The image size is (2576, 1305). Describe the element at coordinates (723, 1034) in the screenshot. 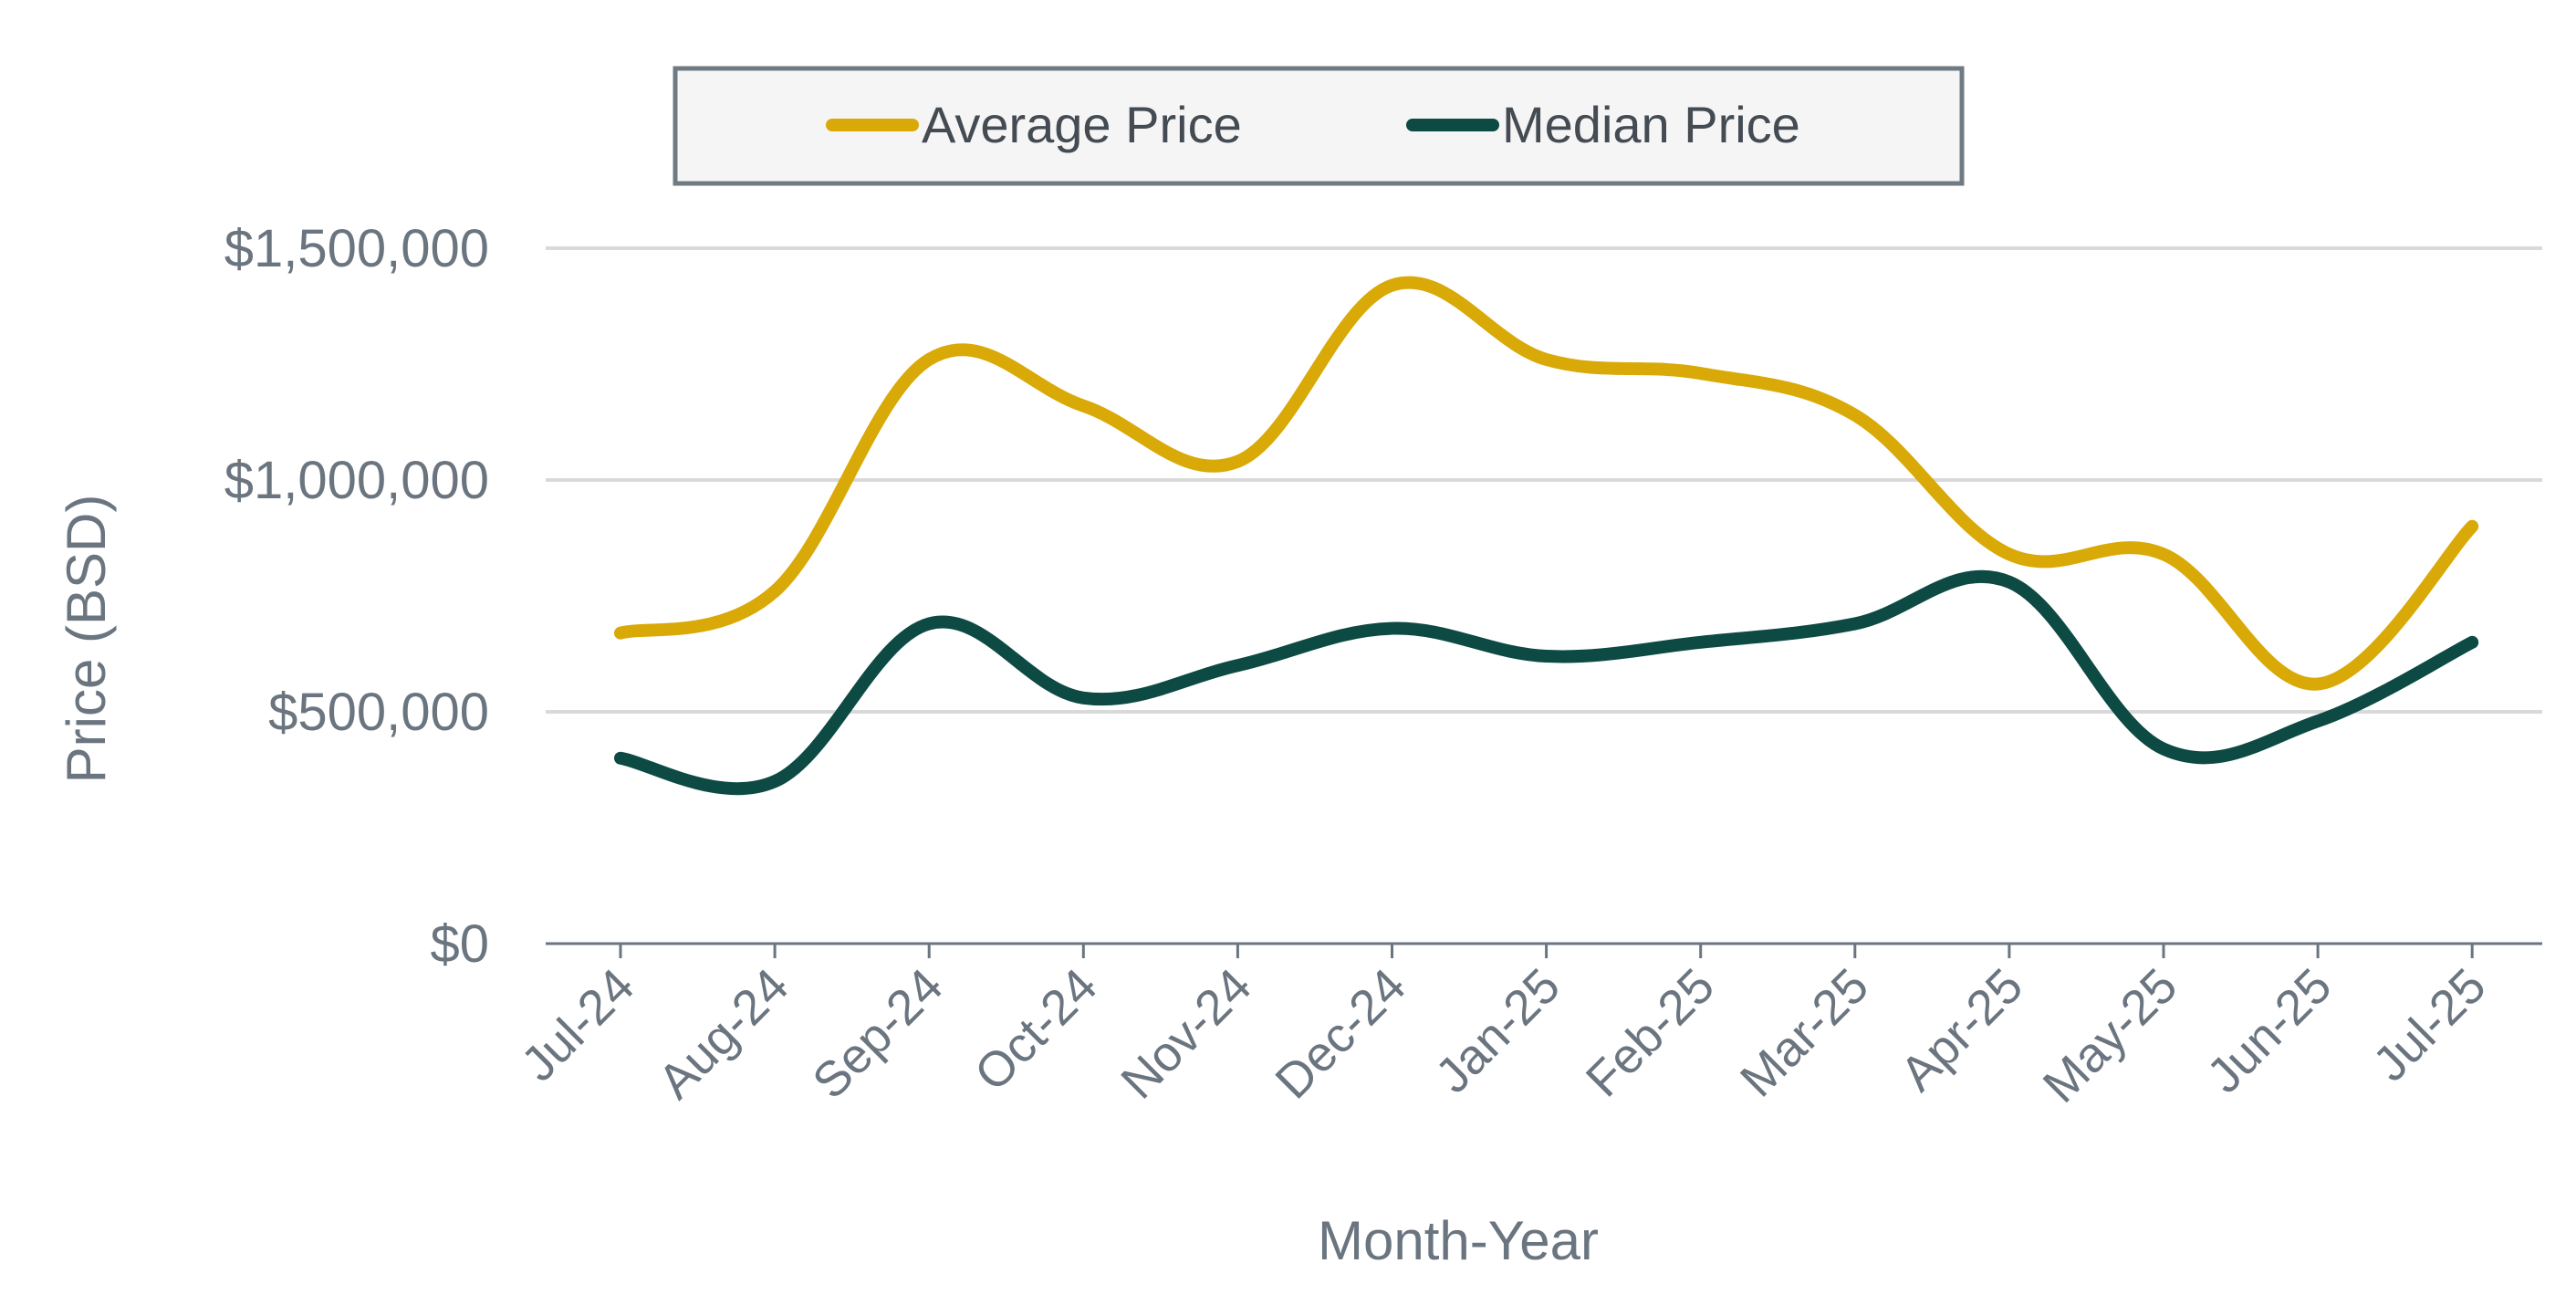

I see `x-tick-label: Aug-24` at that location.